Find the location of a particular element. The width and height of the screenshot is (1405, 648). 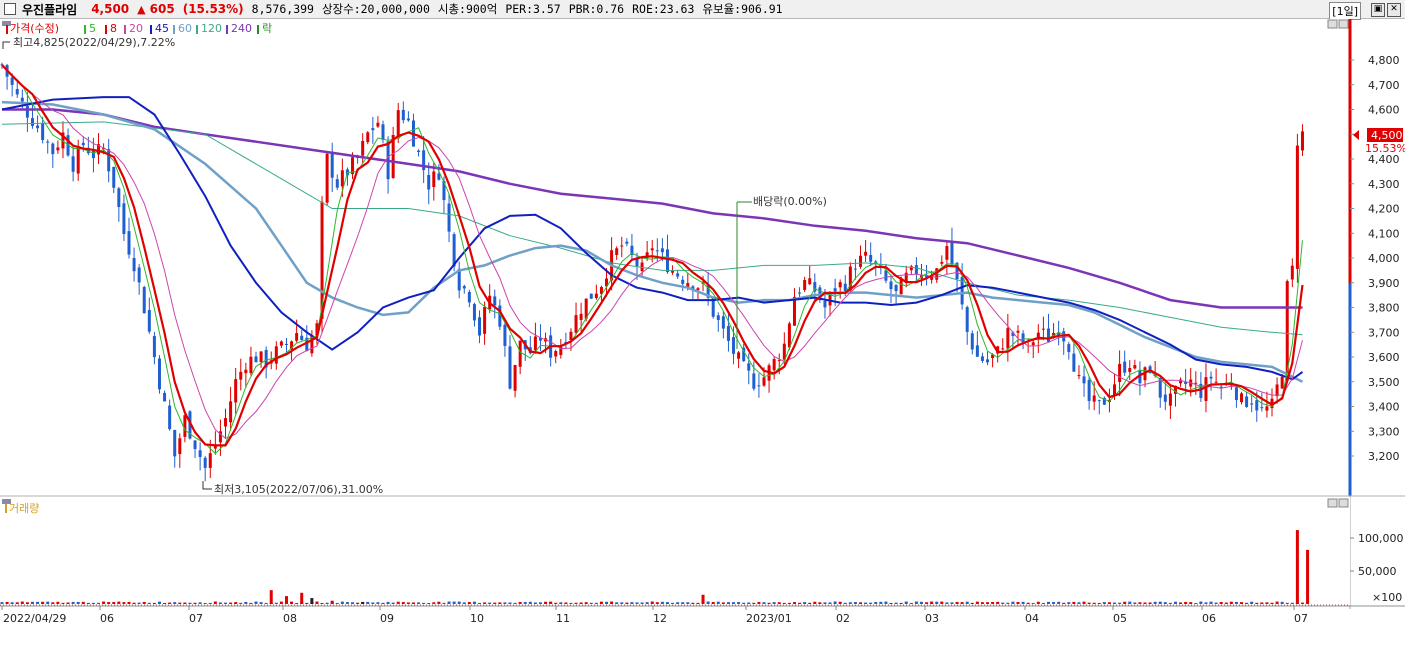

x-tick-label: 09 is located at coordinates (387, 618).